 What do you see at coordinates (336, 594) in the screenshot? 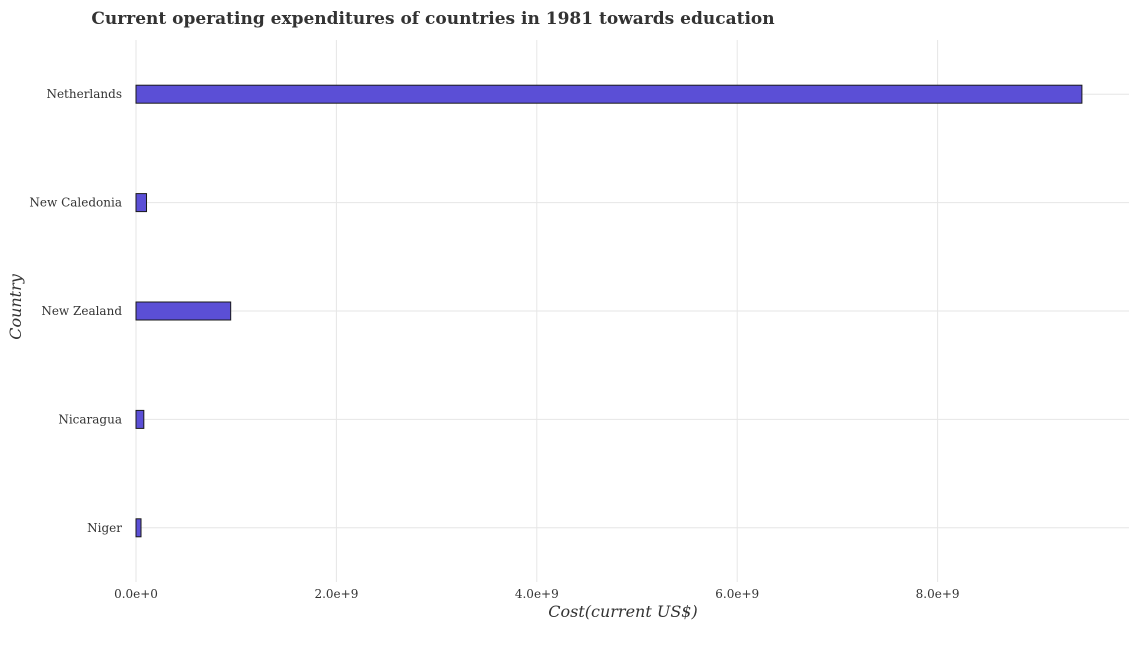
I see `x-tick-label: 2.0e+9` at bounding box center [336, 594].